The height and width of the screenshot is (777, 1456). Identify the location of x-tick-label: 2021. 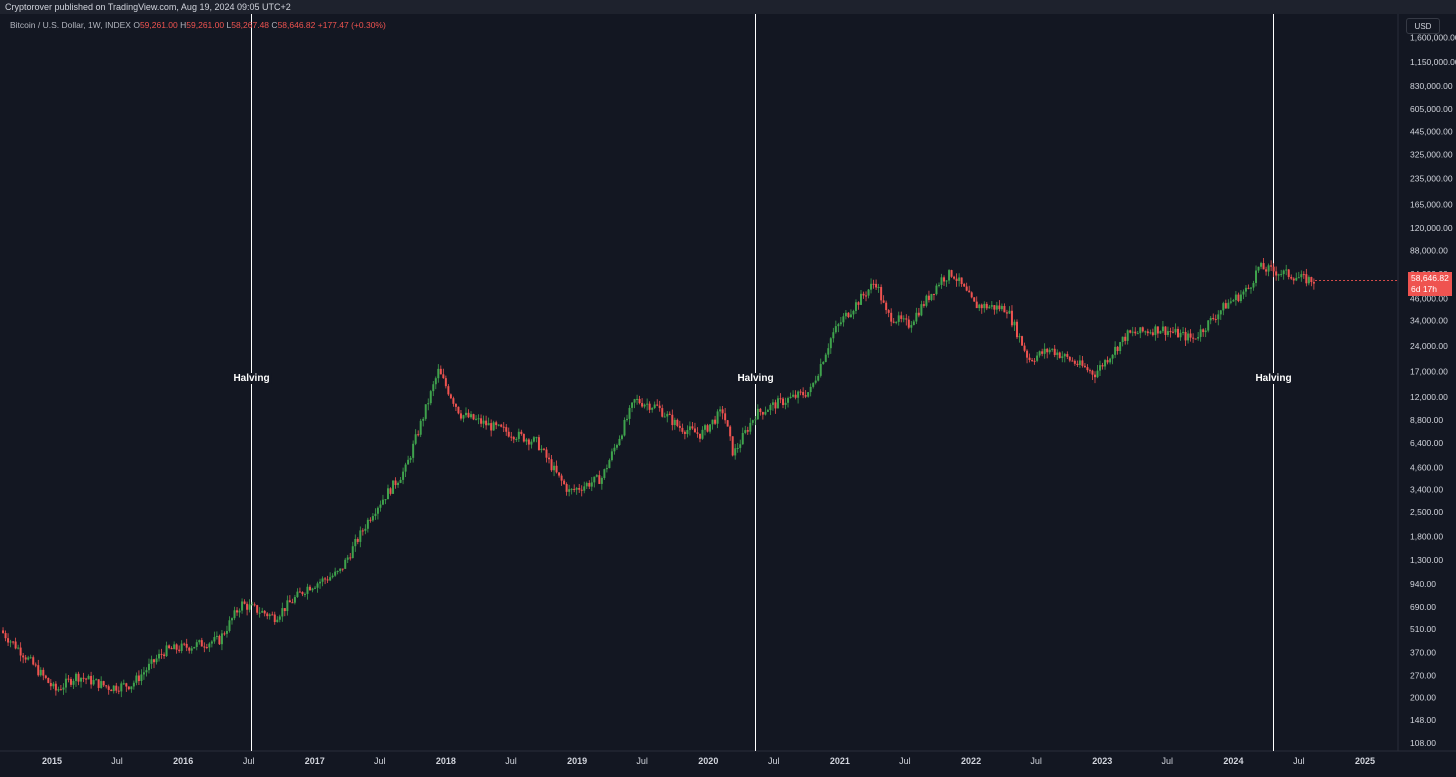
(840, 761).